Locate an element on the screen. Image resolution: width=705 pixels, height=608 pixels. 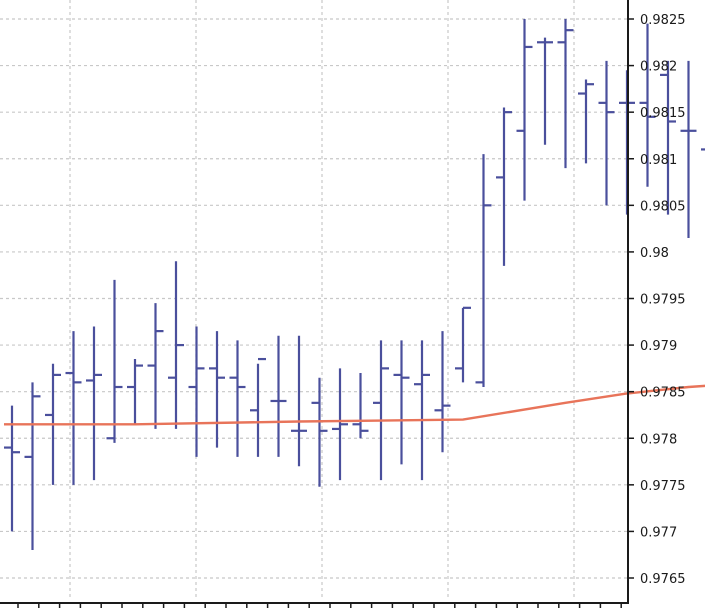
y-tick-label: 0.982 is located at coordinates (658, 67).